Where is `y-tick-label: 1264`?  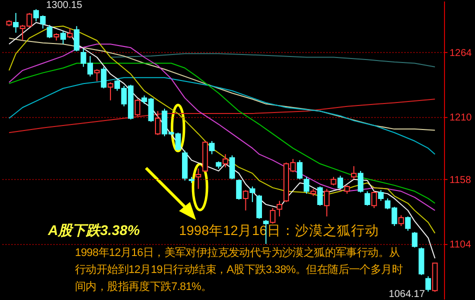
y-tick-label: 1264 is located at coordinates (461, 53).